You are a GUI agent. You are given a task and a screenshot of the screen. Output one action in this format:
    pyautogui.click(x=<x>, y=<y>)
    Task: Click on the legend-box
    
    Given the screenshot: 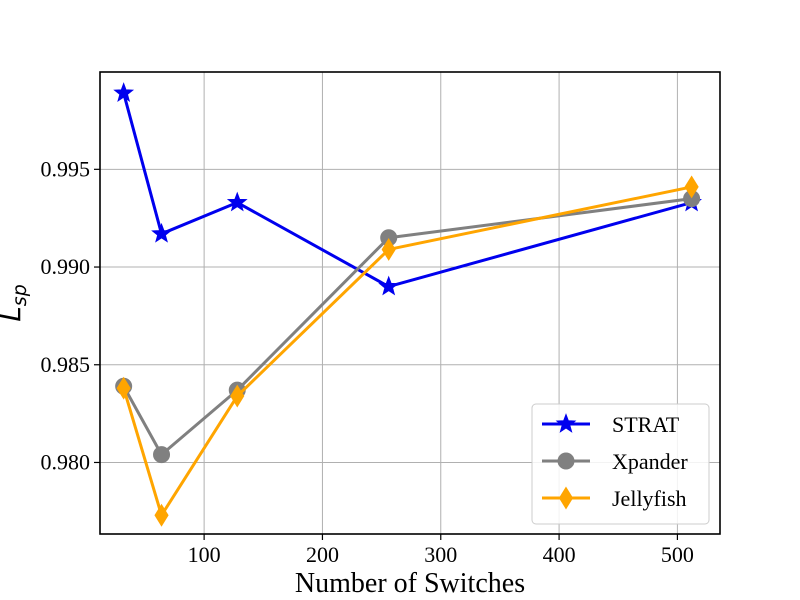 What is the action you would take?
    pyautogui.click(x=620, y=464)
    